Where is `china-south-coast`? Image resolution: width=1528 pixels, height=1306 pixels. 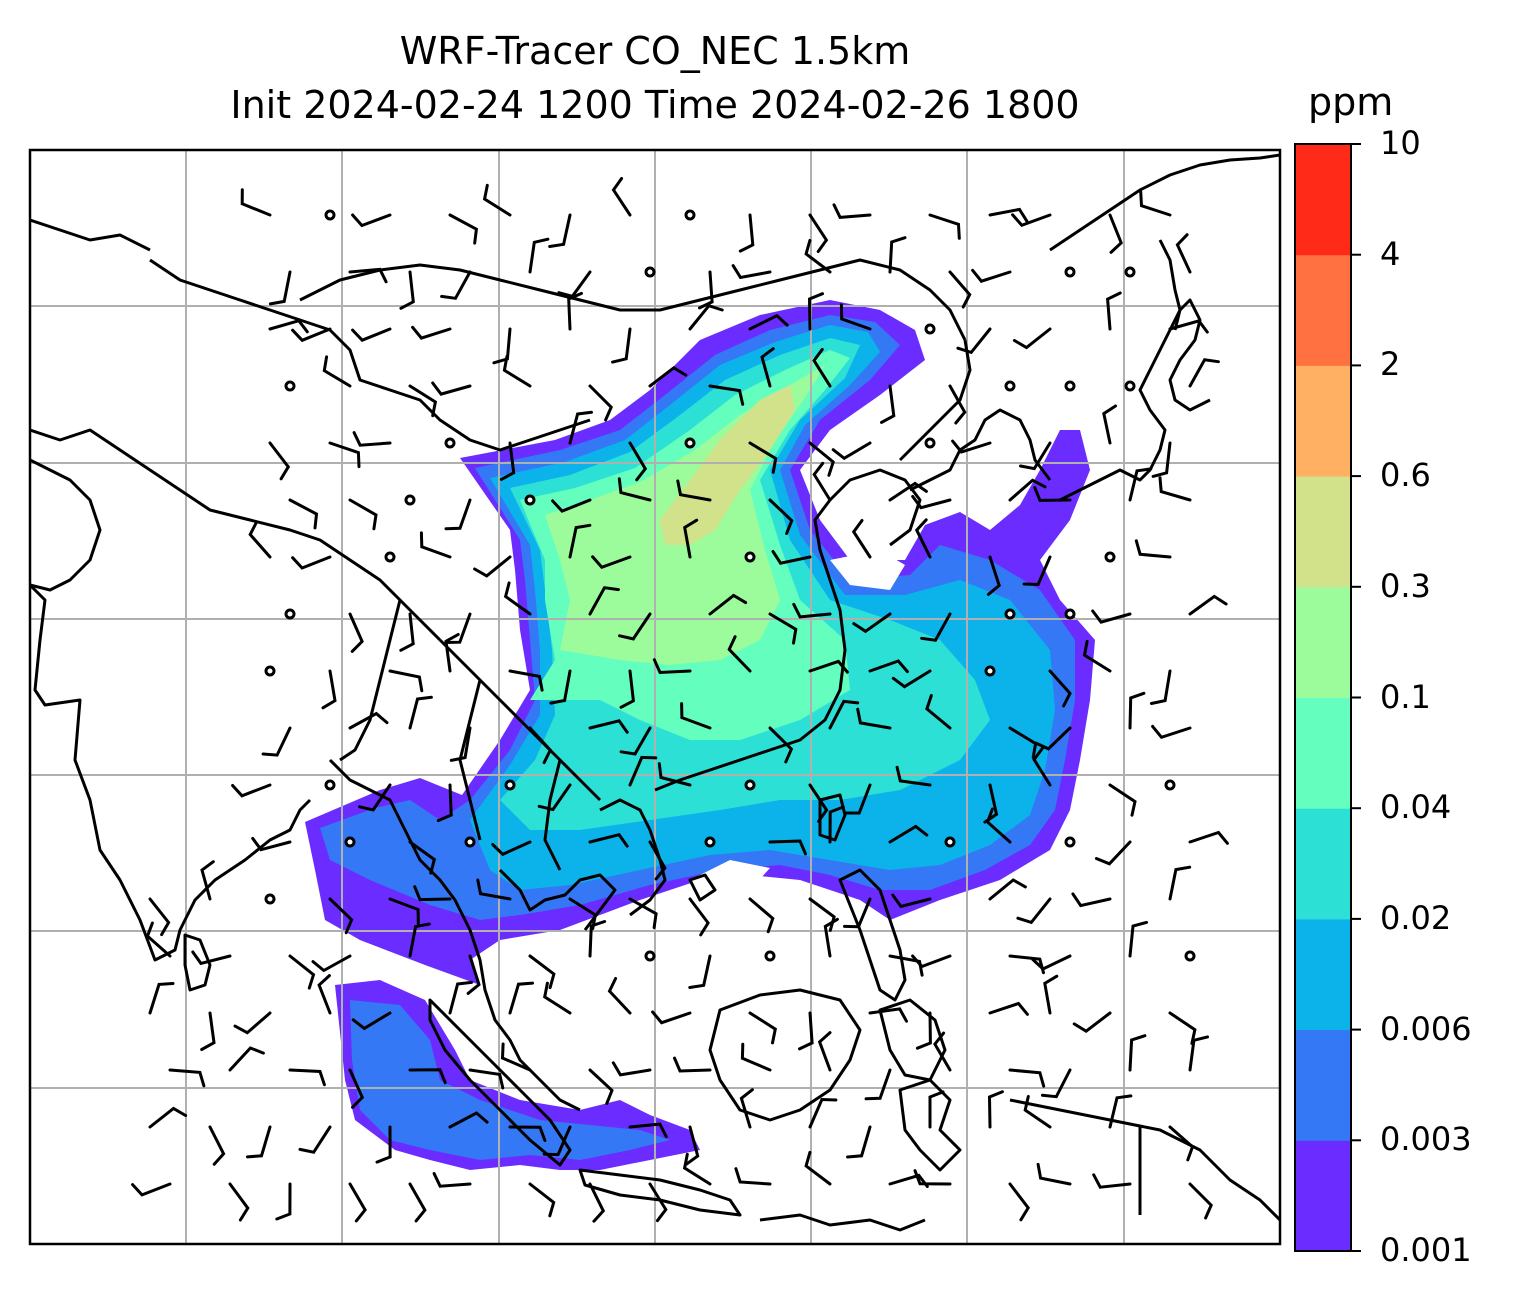 china-south-coast is located at coordinates (788, 630).